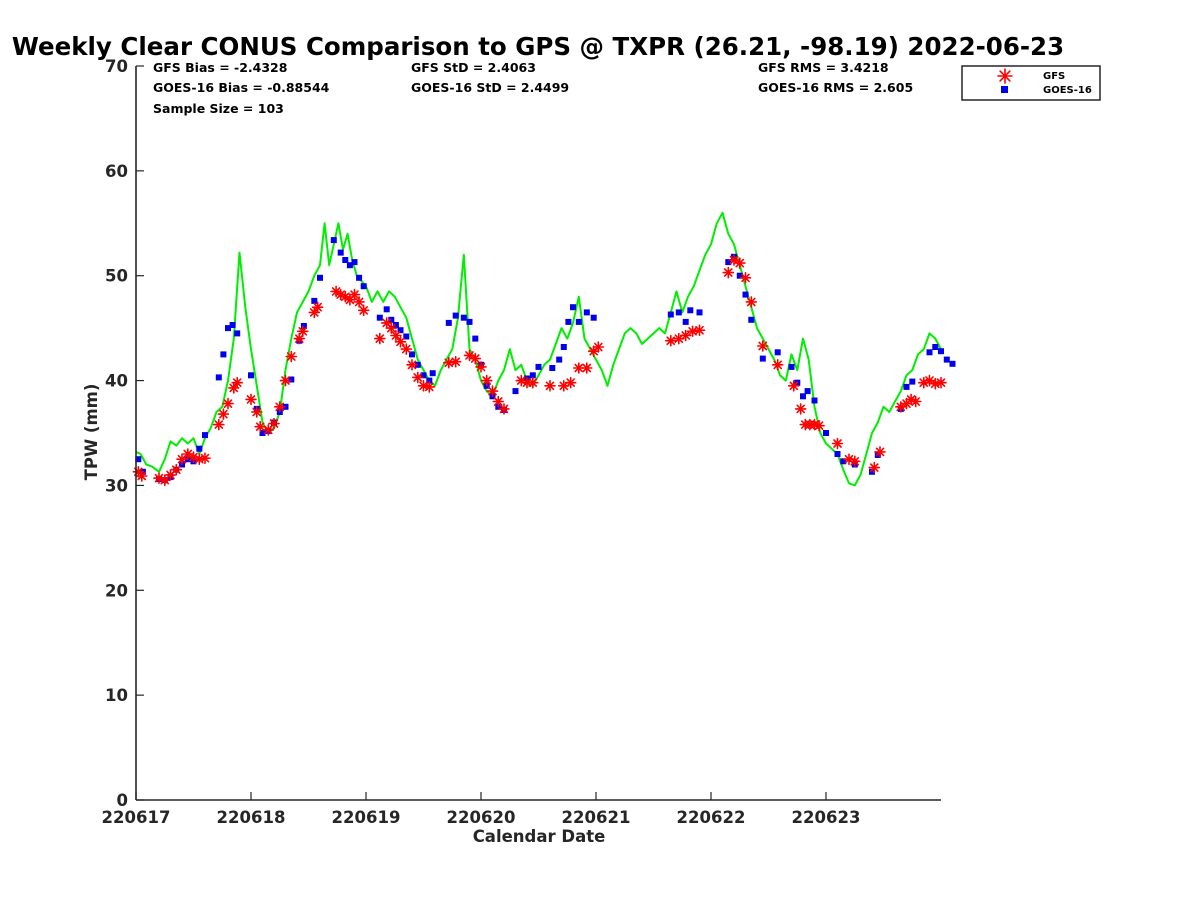 This screenshot has width=1200, height=900. I want to click on y-tick-label: 20, so click(116, 590).